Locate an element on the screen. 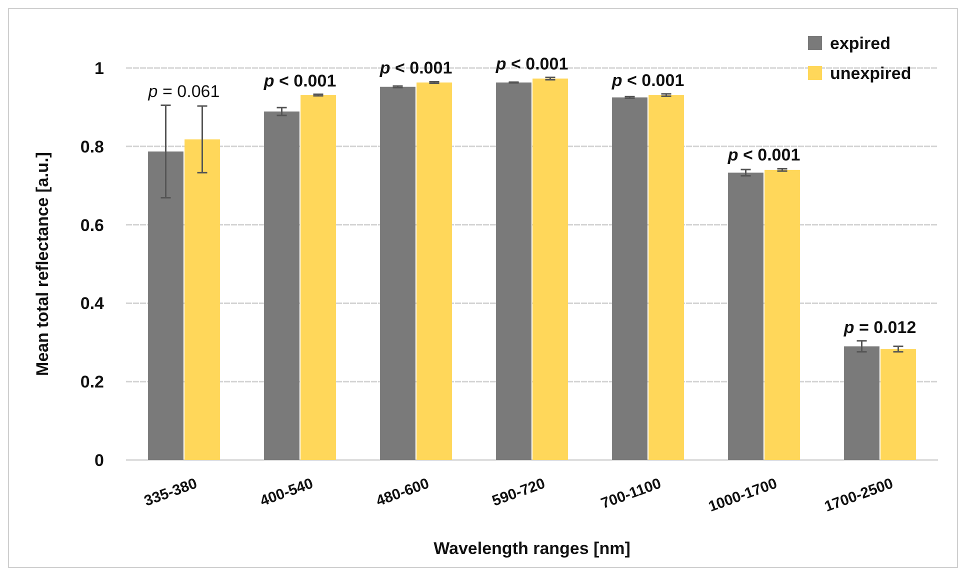 This screenshot has width=966, height=576. y-tick-label: 1 is located at coordinates (99, 68).